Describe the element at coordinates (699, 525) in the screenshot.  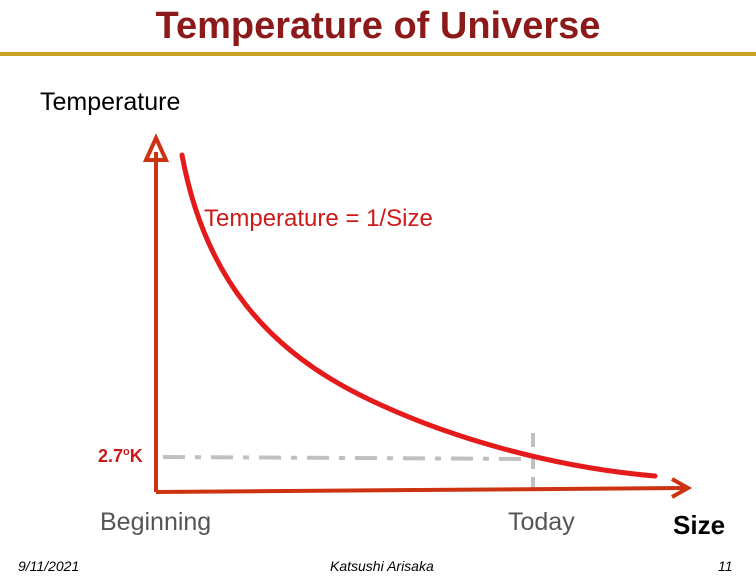
I see `x-axis-label: Size` at that location.